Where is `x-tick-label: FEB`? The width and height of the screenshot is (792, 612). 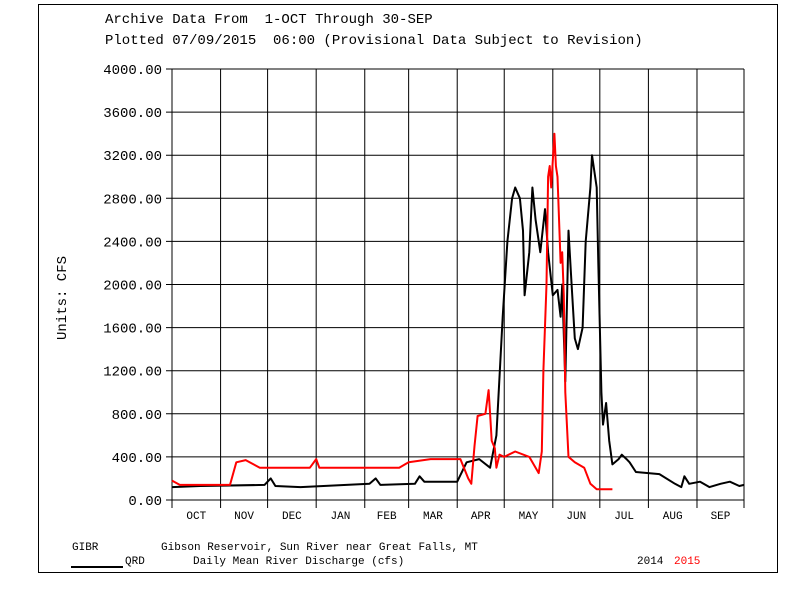 x-tick-label: FEB is located at coordinates (387, 517).